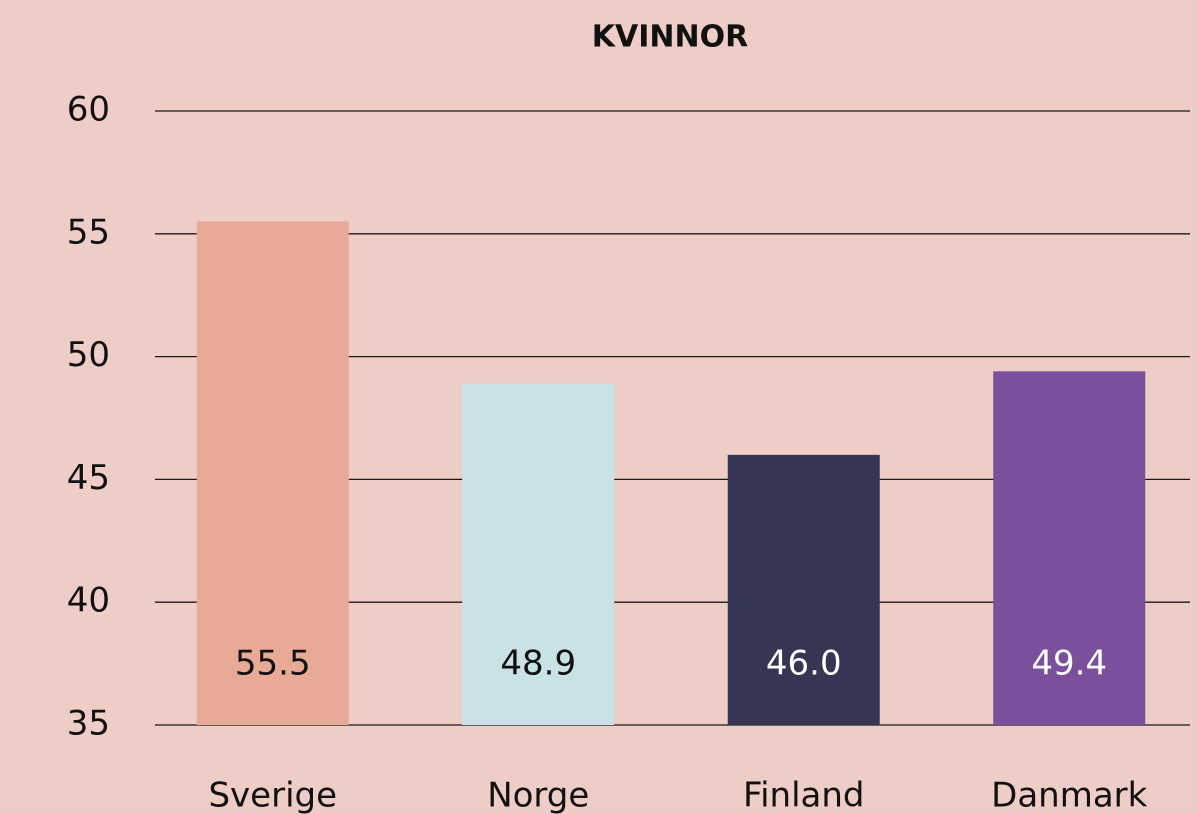 The width and height of the screenshot is (1198, 814). I want to click on y-tick-label: 60, so click(88, 110).